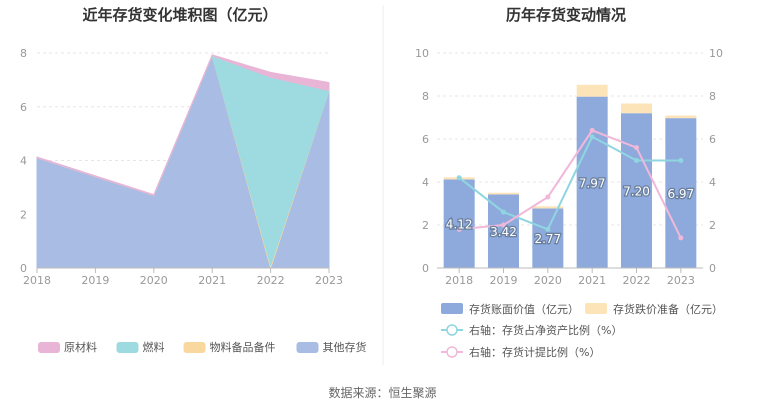  I want to click on left-chart-title: 近年存货变化堆积图（亿元）, so click(179, 15).